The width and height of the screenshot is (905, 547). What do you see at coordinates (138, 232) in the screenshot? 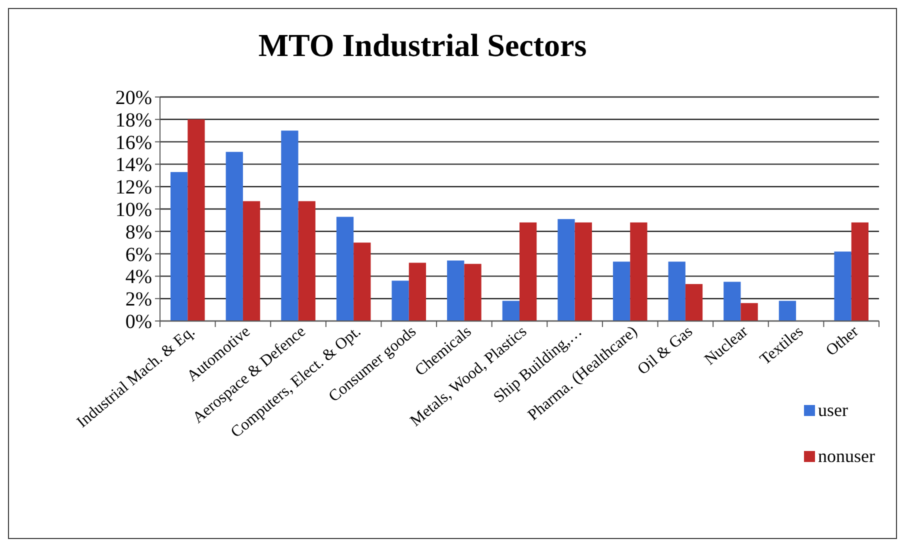
I see `y-tick-label: 8%` at bounding box center [138, 232].